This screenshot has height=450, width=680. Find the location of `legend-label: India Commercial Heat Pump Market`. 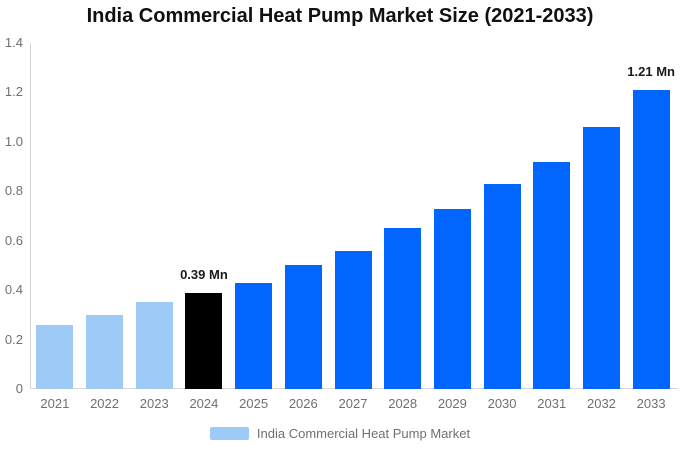

legend-label: India Commercial Heat Pump Market is located at coordinates (363, 433).